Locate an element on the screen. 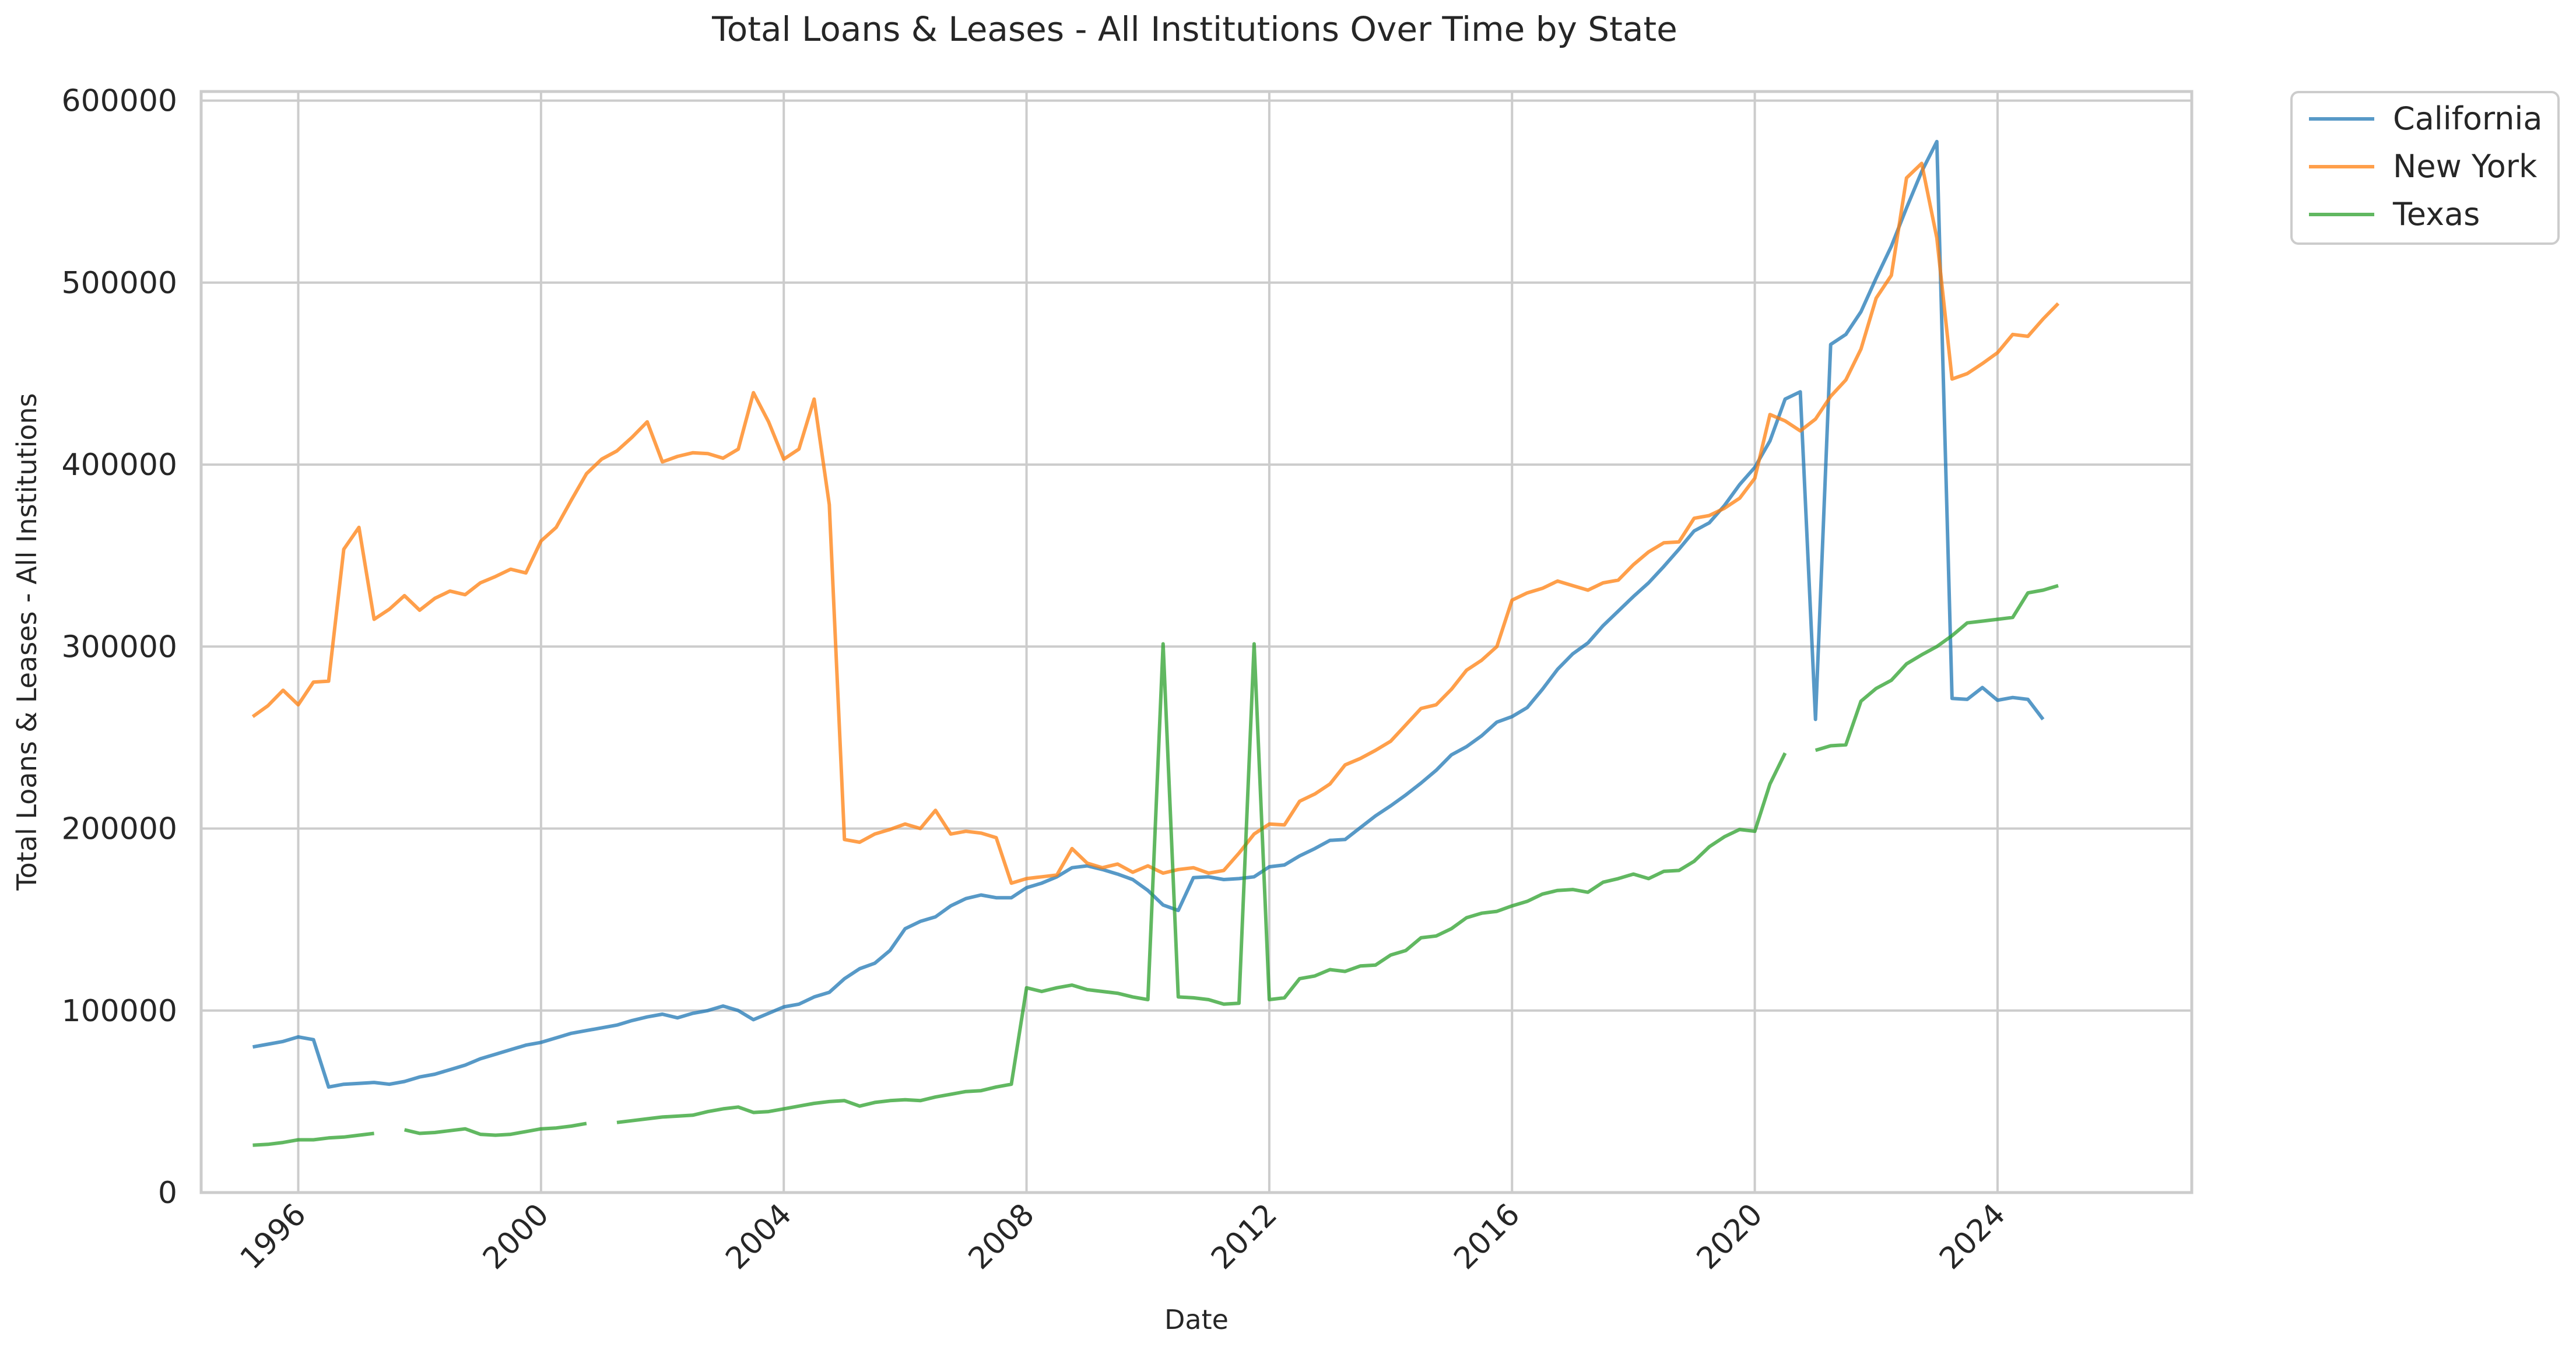 The width and height of the screenshot is (2576, 1354). x-tick-label: 2008 is located at coordinates (1001, 1236).